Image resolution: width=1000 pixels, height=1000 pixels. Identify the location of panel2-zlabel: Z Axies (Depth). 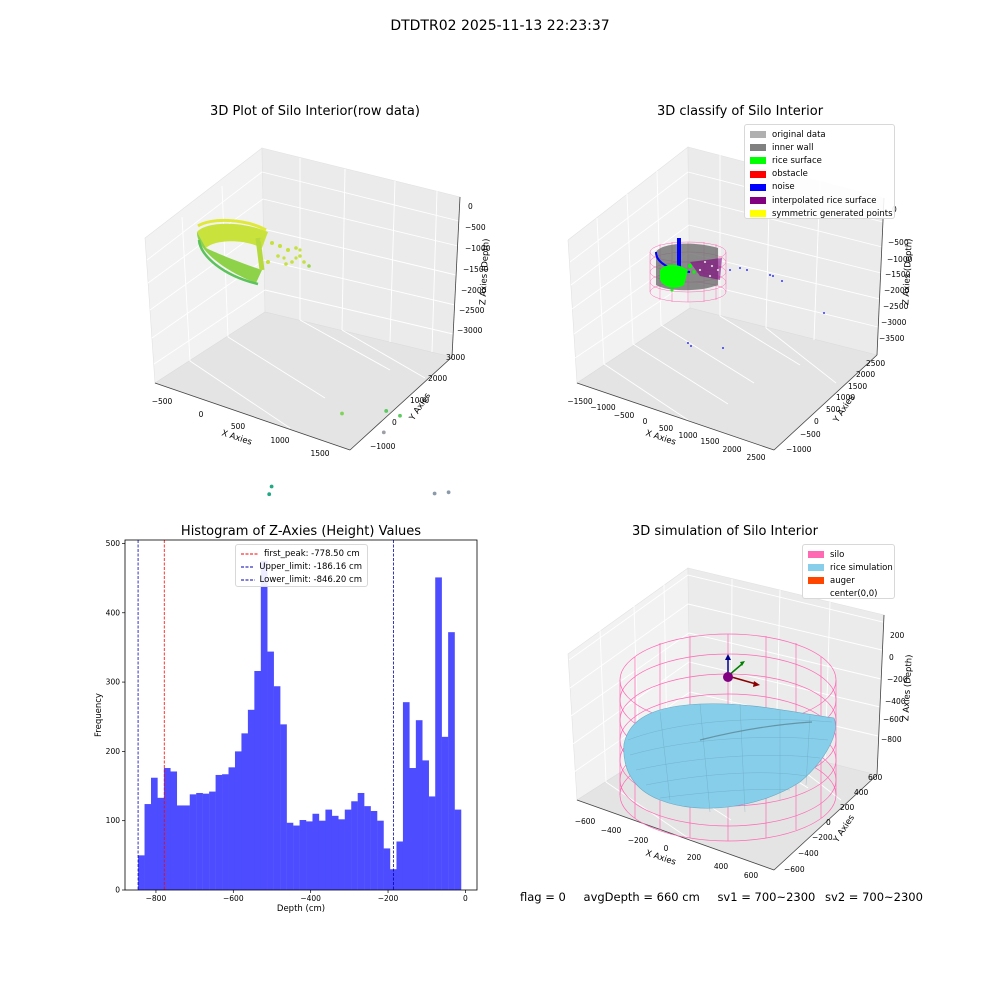
(907, 271).